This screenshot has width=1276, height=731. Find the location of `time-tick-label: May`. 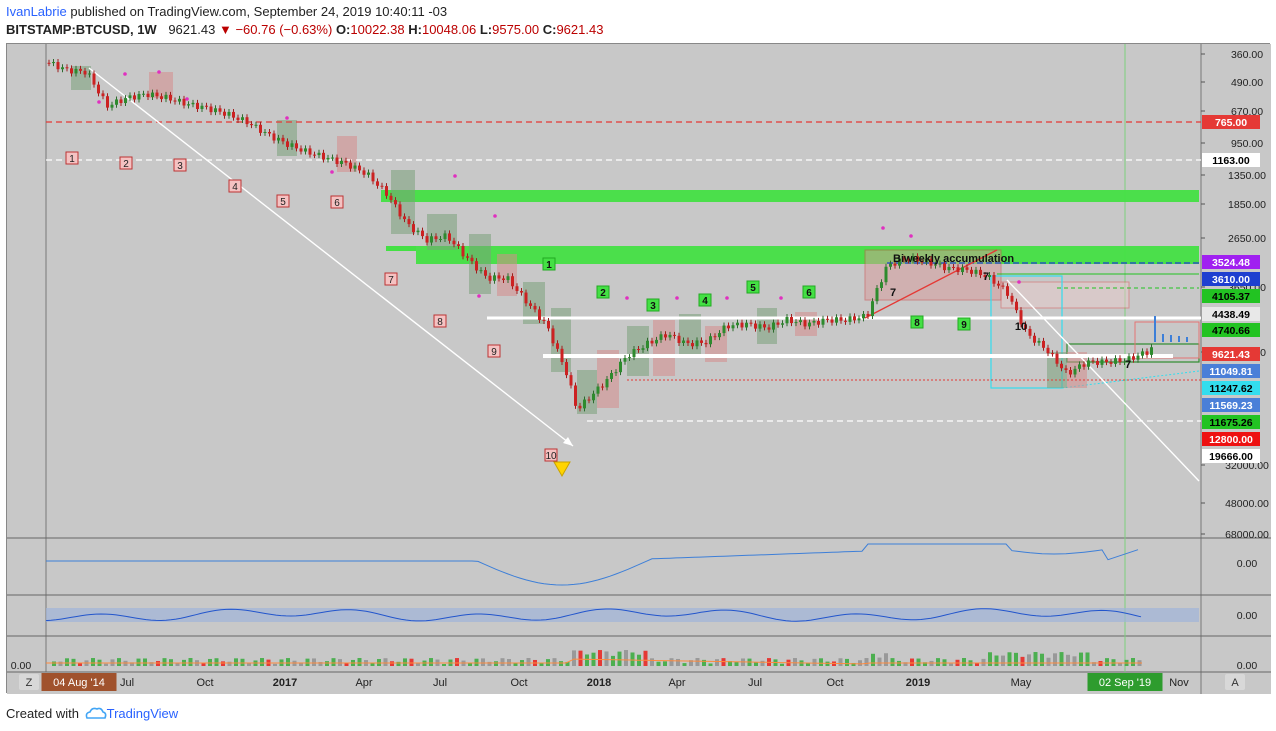

time-tick-label: May is located at coordinates (1021, 683).